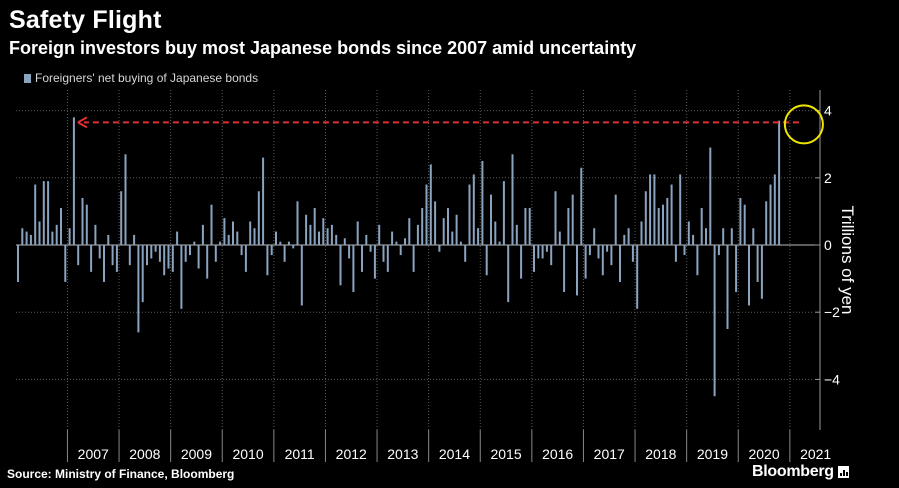 The height and width of the screenshot is (488, 899). I want to click on x-tick-label: 2012, so click(351, 454).